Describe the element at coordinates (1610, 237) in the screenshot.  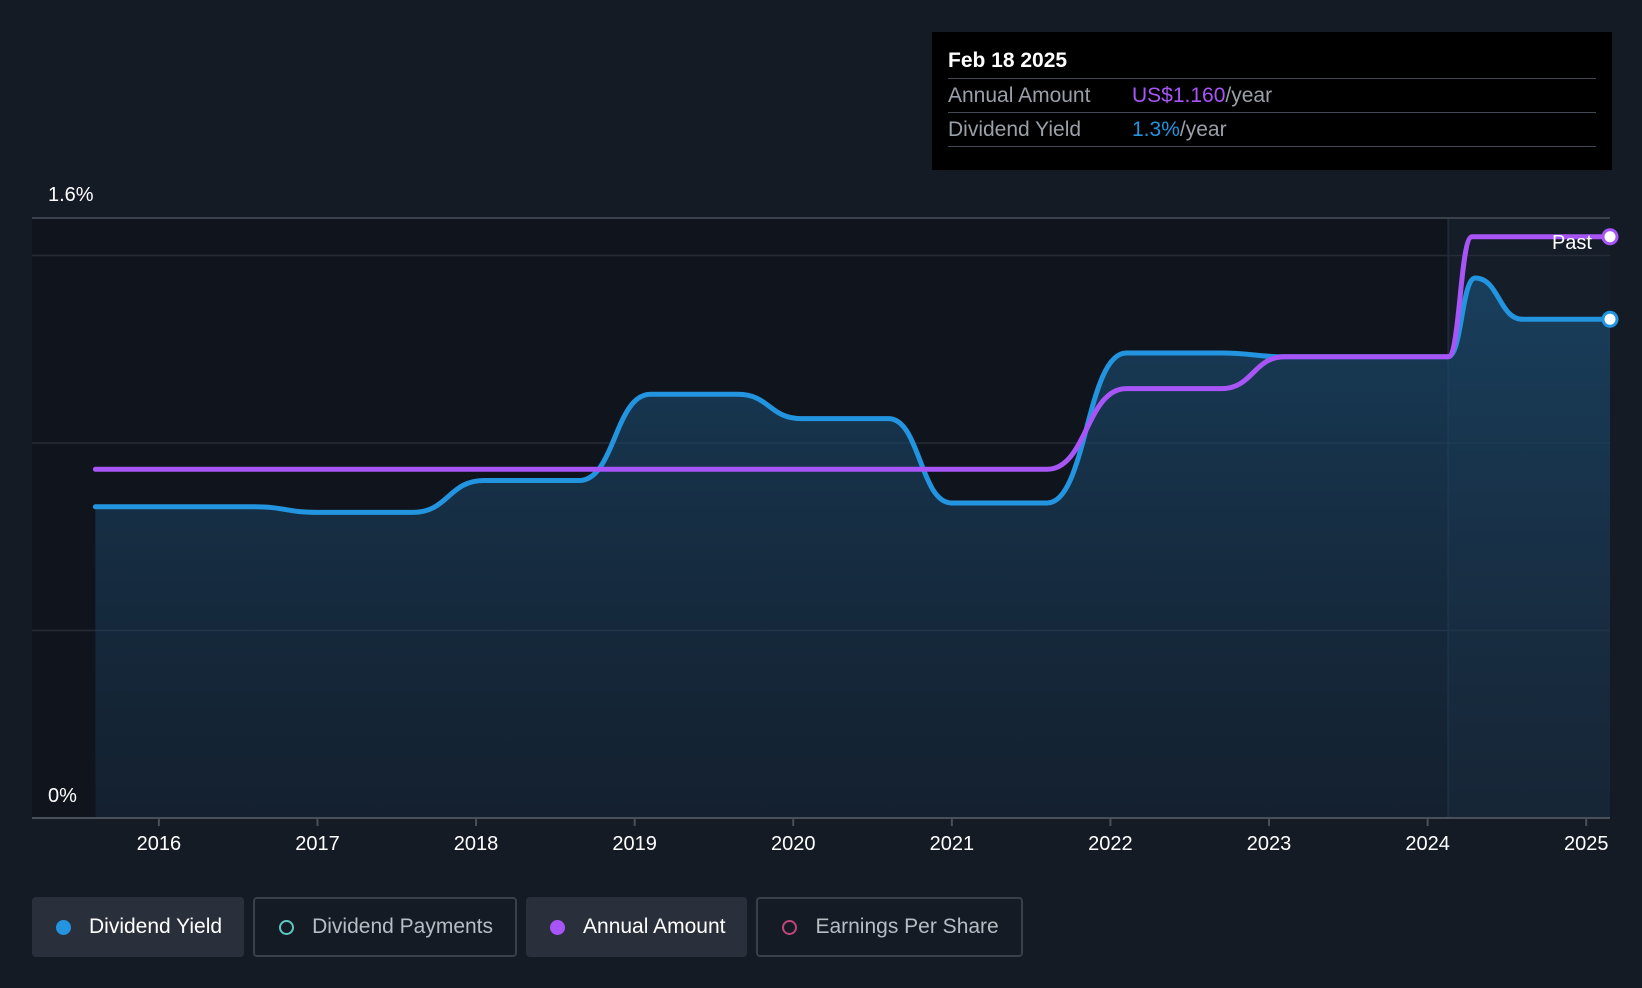
I see `annual-amount-end-marker` at that location.